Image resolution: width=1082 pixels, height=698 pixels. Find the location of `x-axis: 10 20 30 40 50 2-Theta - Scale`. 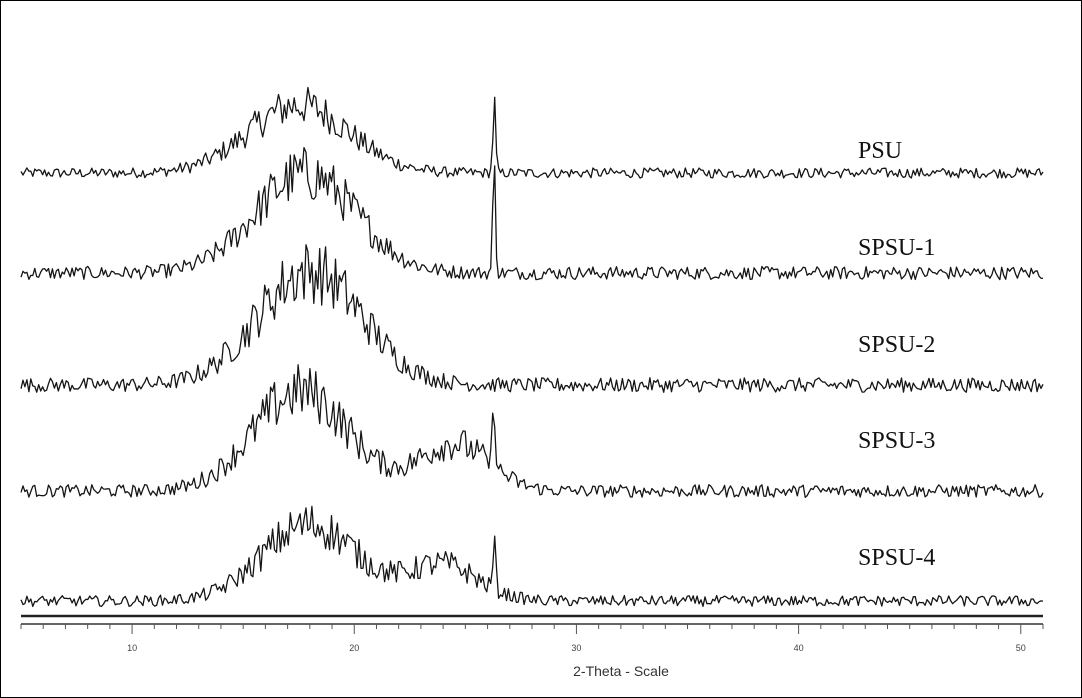

x-axis: 10 20 30 40 50 2-Theta - Scale is located at coordinates (532, 646).